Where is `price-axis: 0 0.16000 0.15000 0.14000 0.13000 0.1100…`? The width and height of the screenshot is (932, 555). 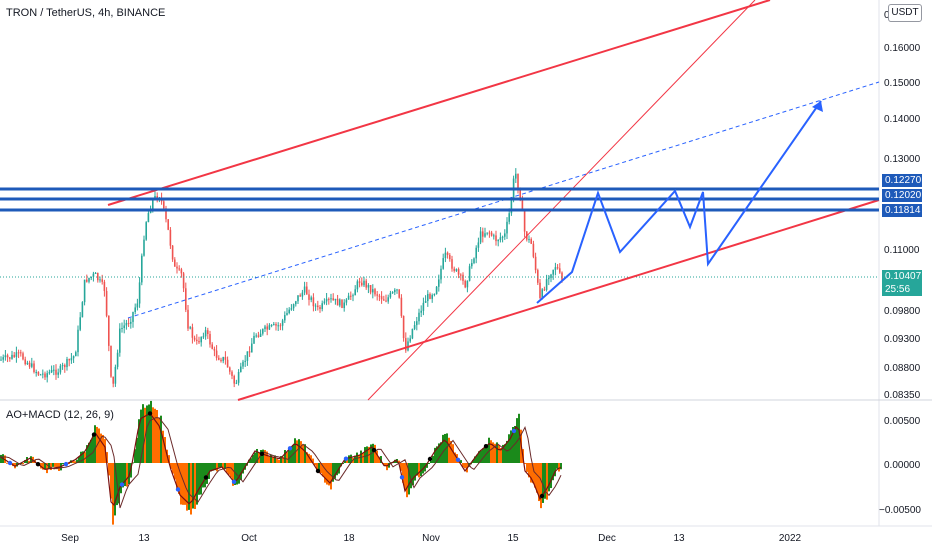
price-axis: 0 0.16000 0.15000 0.14000 0.13000 0.1100… is located at coordinates (902, 205).